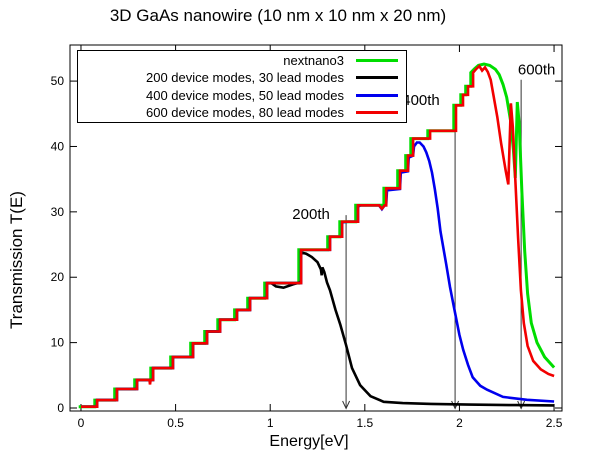 This screenshot has width=600, height=454. Describe the element at coordinates (554, 423) in the screenshot. I see `x-tick-label: 2.5` at that location.